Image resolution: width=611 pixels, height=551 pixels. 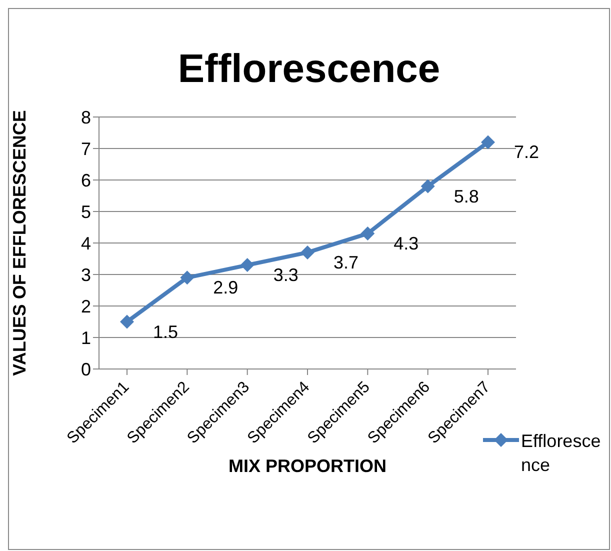 What do you see at coordinates (406, 244) in the screenshot?
I see `data-label: 4.3` at bounding box center [406, 244].